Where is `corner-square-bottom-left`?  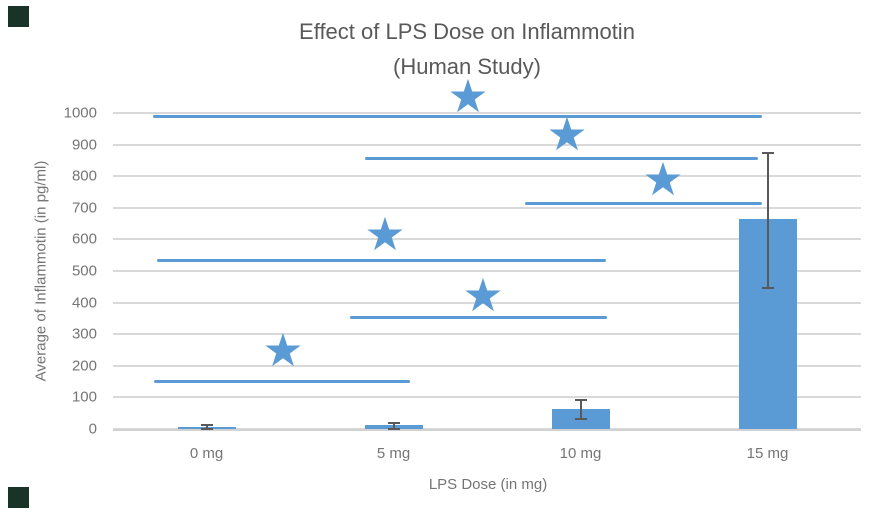 corner-square-bottom-left is located at coordinates (18, 497).